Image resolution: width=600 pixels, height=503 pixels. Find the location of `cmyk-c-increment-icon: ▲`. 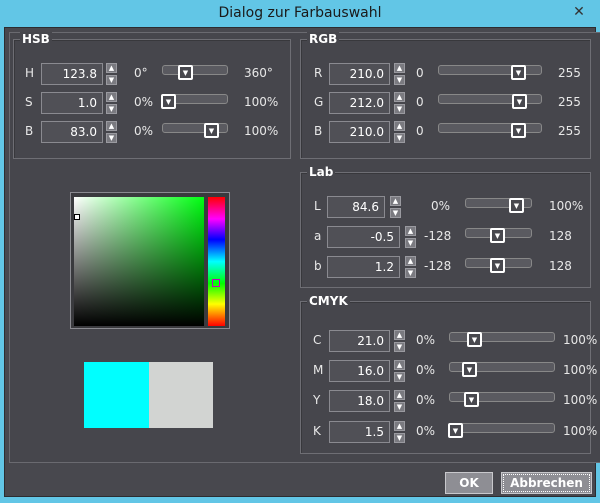

cmyk-c-increment-icon: ▲ is located at coordinates (399, 335).